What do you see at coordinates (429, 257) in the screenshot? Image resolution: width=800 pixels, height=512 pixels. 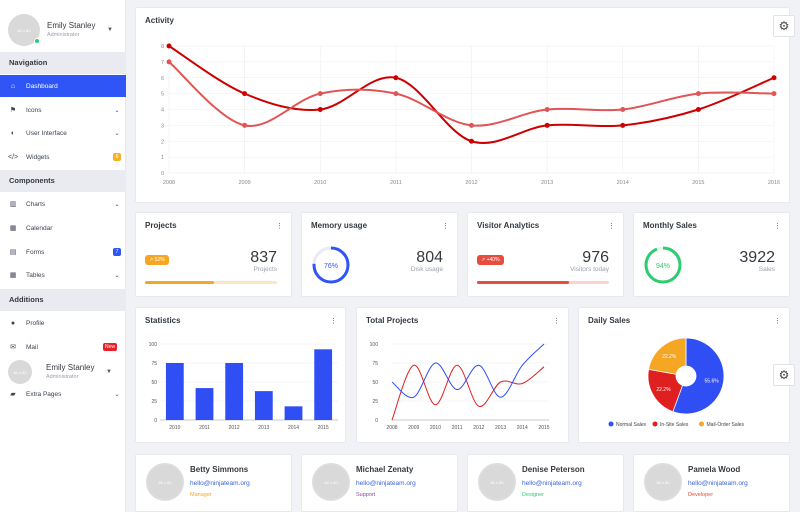 I see `memory-value: 804` at bounding box center [429, 257].